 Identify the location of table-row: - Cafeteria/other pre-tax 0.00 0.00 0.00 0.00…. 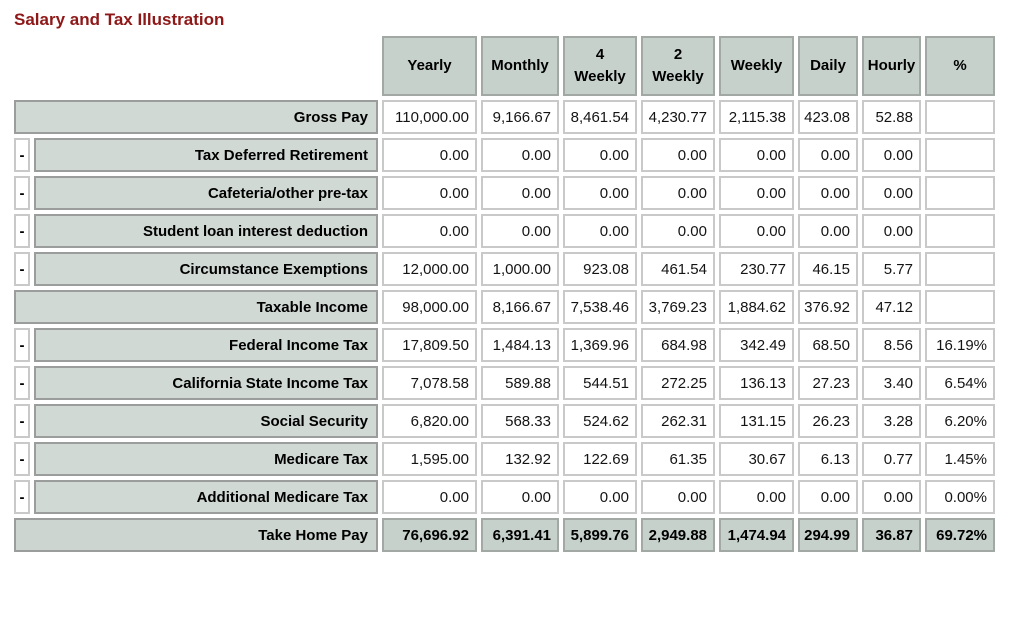
(504, 193).